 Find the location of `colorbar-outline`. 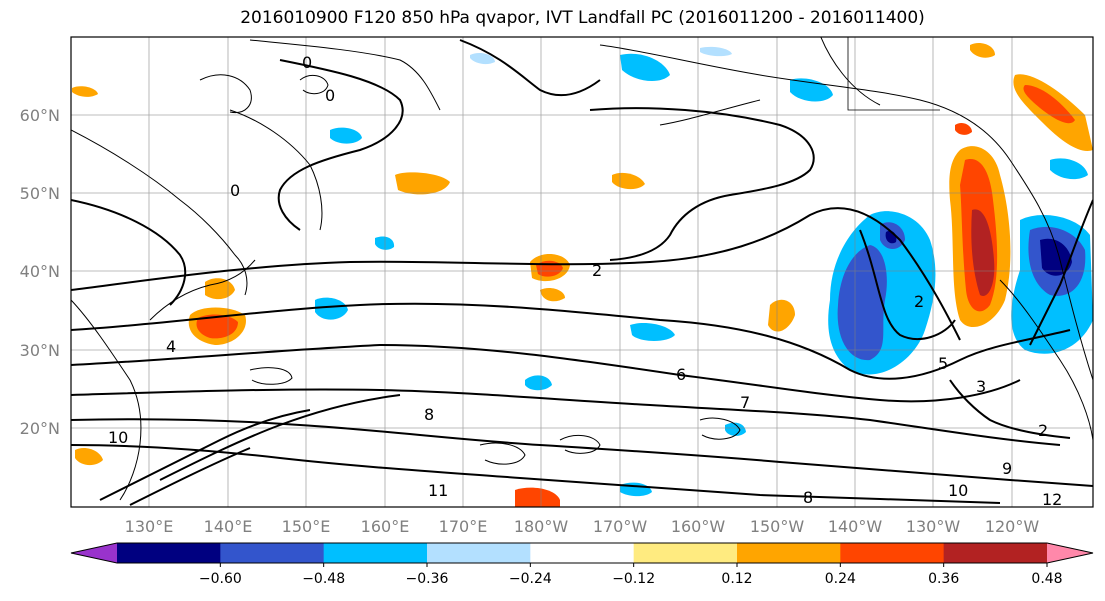

colorbar-outline is located at coordinates (582, 553).